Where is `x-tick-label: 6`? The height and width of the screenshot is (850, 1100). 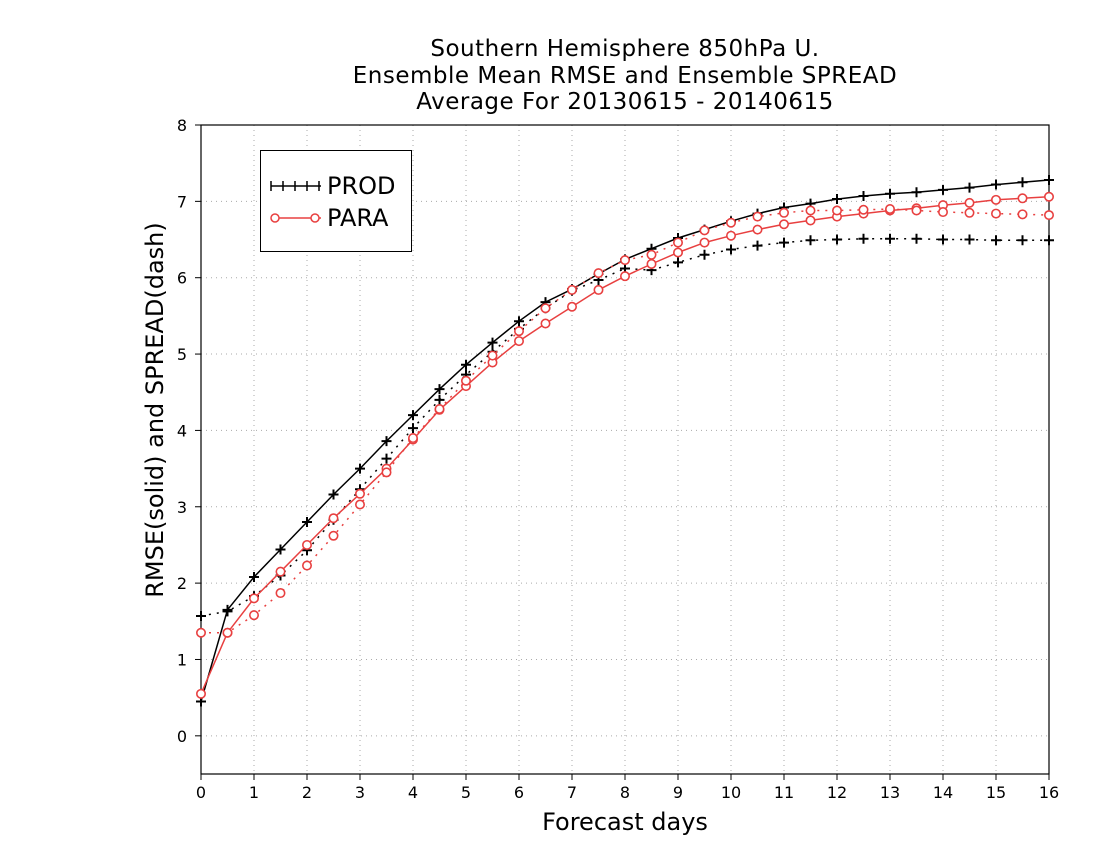 x-tick-label: 6 is located at coordinates (519, 792).